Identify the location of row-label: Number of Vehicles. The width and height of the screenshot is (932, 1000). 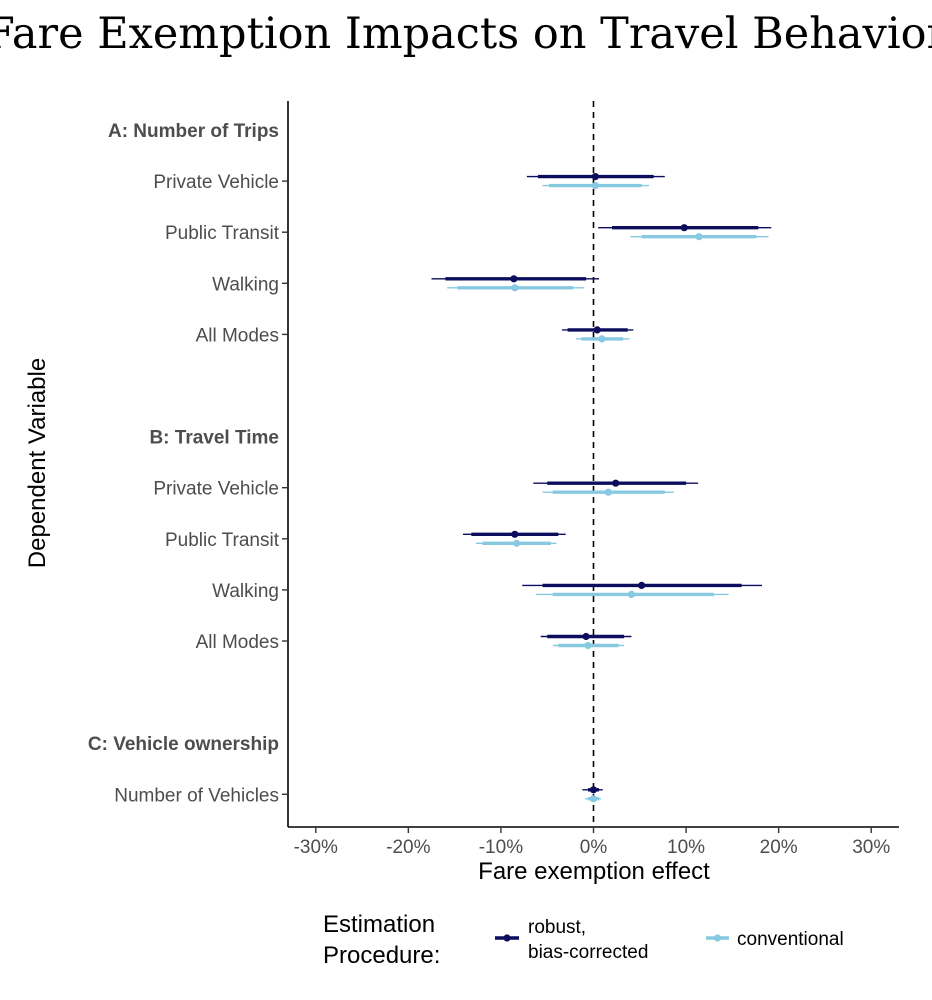
(196, 795).